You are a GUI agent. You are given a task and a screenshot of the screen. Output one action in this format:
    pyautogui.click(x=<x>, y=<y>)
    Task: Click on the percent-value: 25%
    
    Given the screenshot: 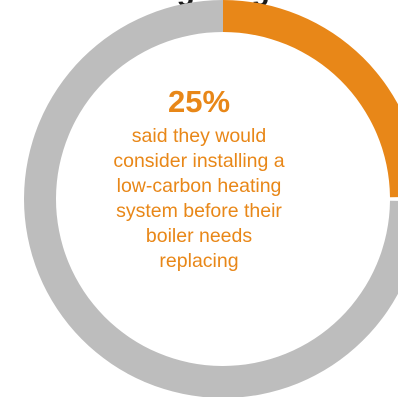 What is the action you would take?
    pyautogui.click(x=199, y=101)
    